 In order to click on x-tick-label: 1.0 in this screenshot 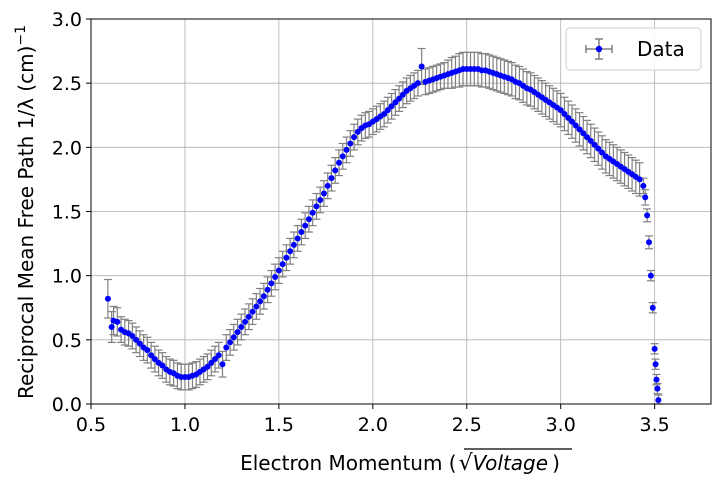, I will do `click(185, 425)`.